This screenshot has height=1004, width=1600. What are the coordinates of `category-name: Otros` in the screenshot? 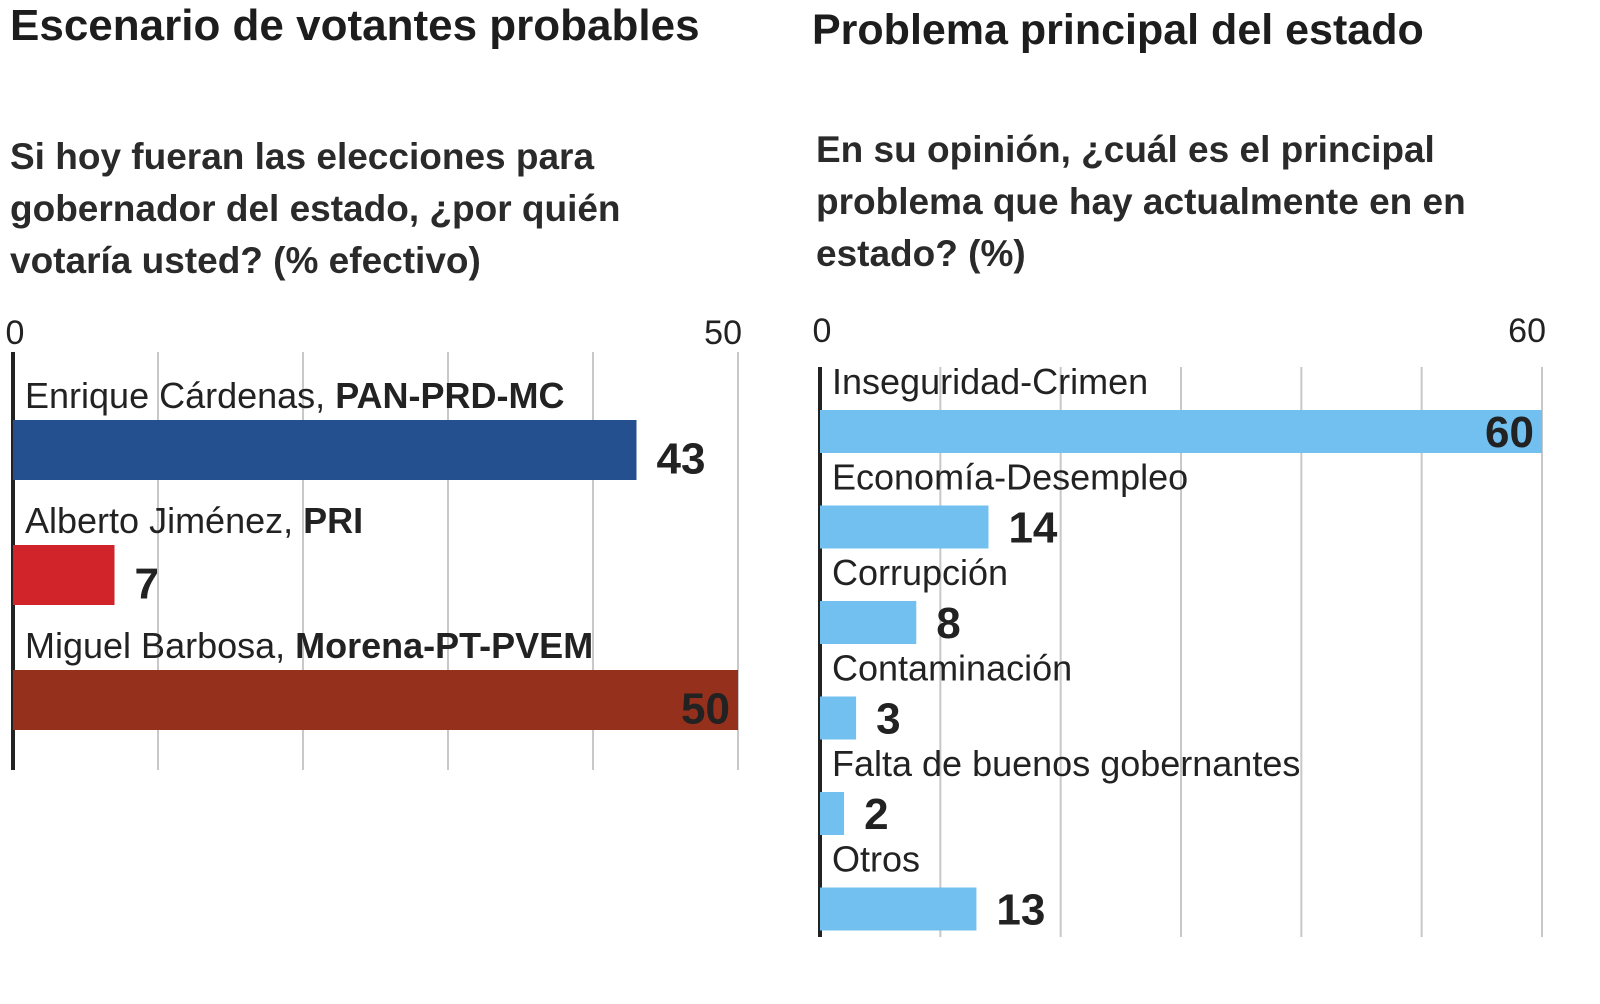 It's located at (876, 858).